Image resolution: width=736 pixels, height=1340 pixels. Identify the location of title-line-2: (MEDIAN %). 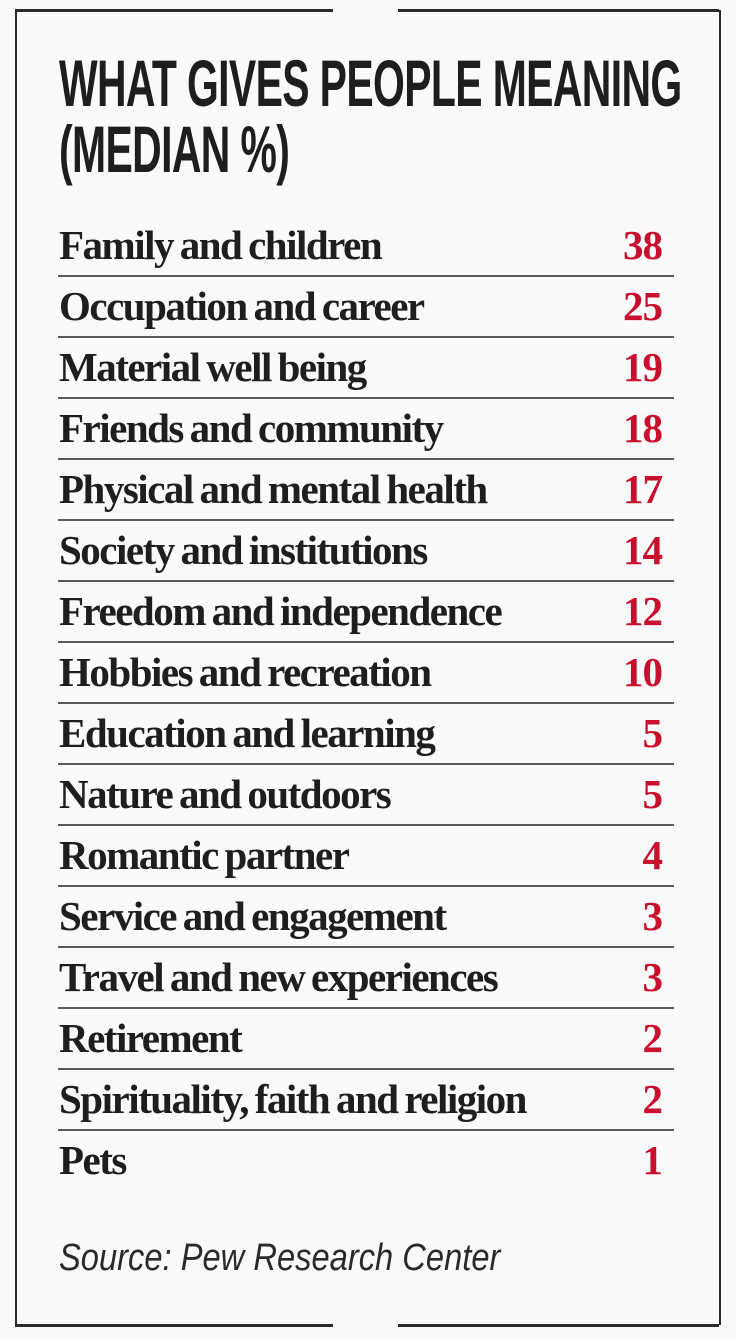
(174, 149).